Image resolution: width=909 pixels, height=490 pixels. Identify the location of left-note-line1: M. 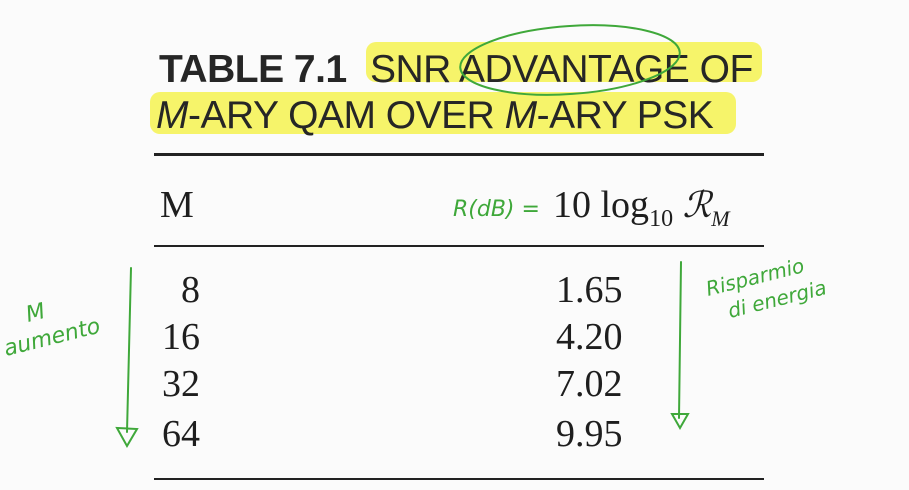
(35, 313).